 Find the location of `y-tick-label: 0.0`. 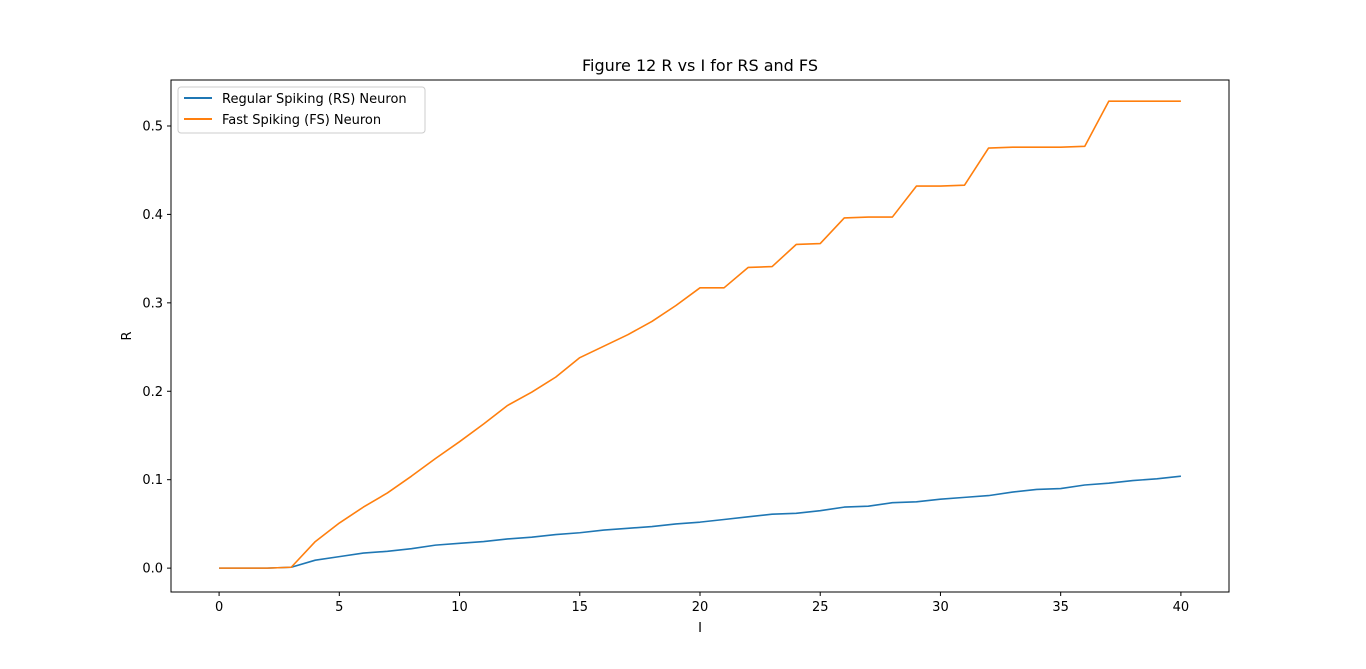

y-tick-label: 0.0 is located at coordinates (152, 569).